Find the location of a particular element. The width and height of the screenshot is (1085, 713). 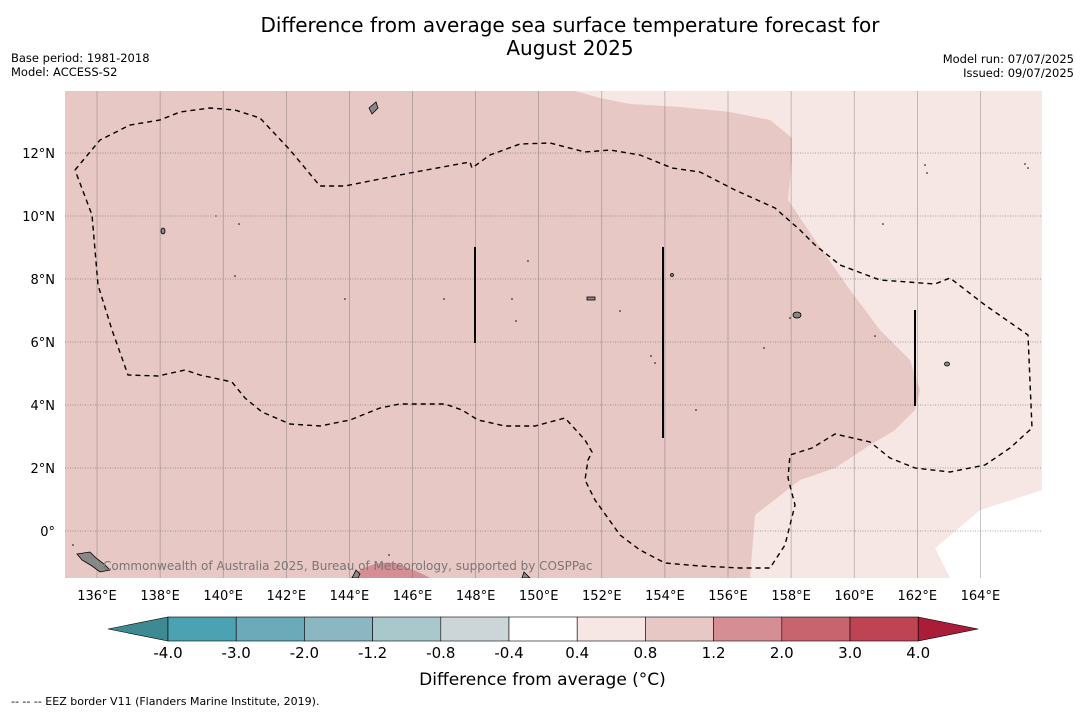

model-run: Model run: 07/07/2025 is located at coordinates (1008, 59).